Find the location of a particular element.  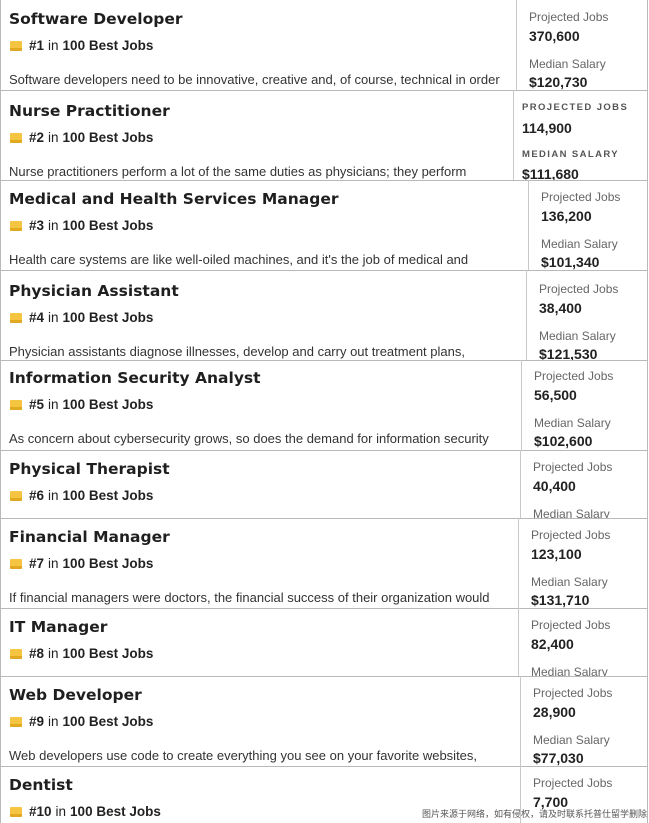

job-title: Software Developer is located at coordinates (96, 19).